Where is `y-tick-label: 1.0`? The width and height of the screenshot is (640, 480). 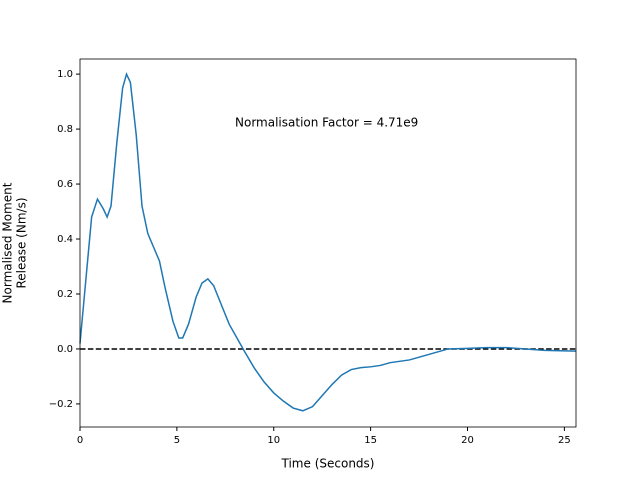 y-tick-label: 1.0 is located at coordinates (65, 74).